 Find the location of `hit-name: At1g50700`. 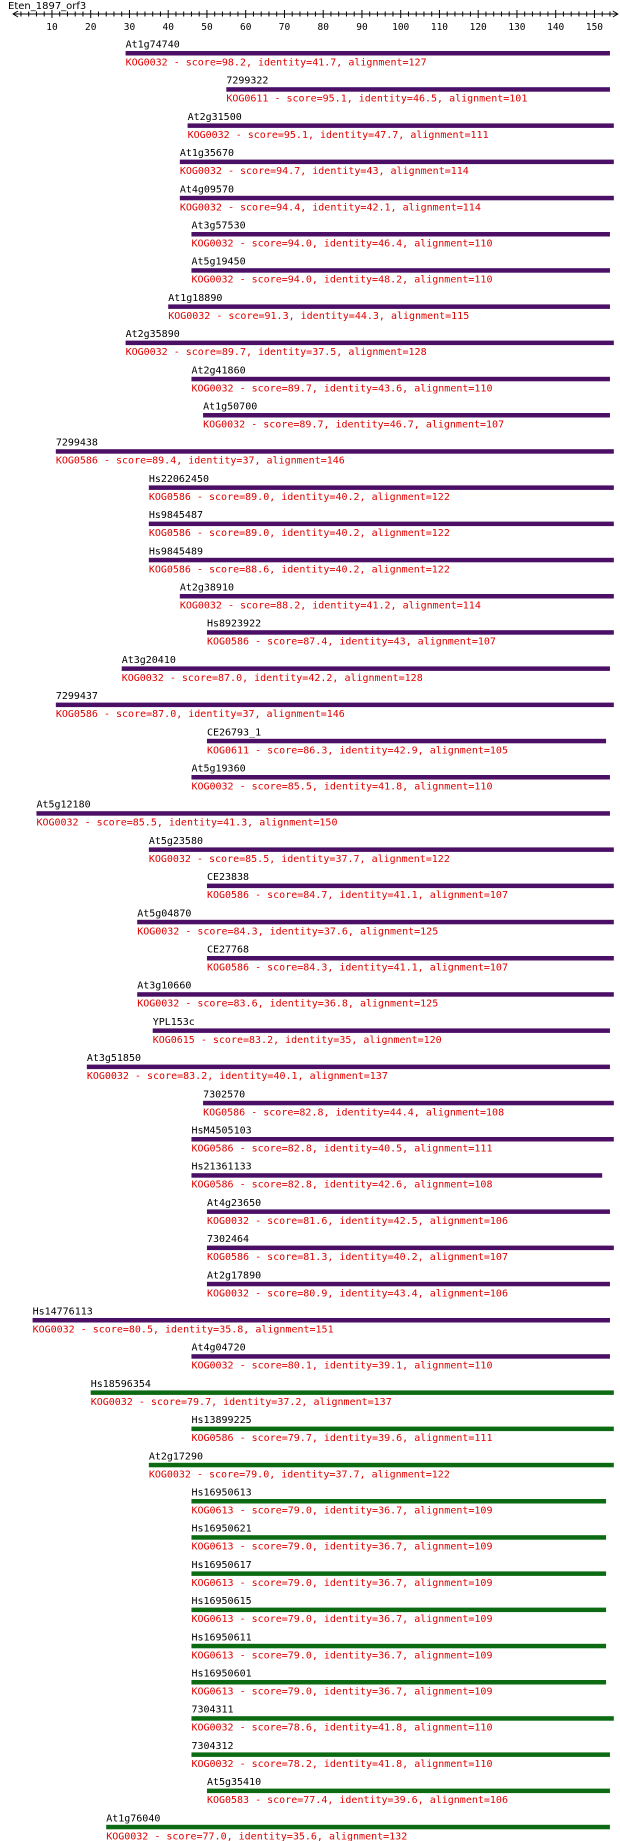

hit-name: At1g50700 is located at coordinates (230, 407).